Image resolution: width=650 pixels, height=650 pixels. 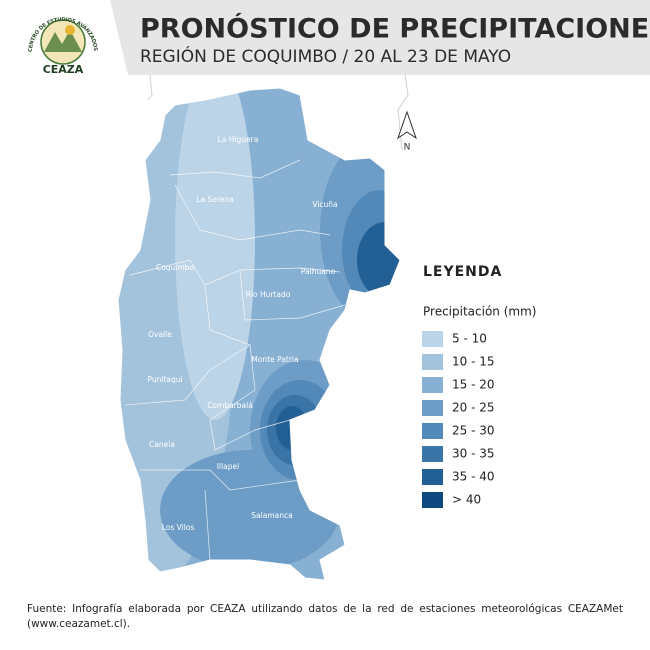 I want to click on logo-sun, so click(x=70, y=30).